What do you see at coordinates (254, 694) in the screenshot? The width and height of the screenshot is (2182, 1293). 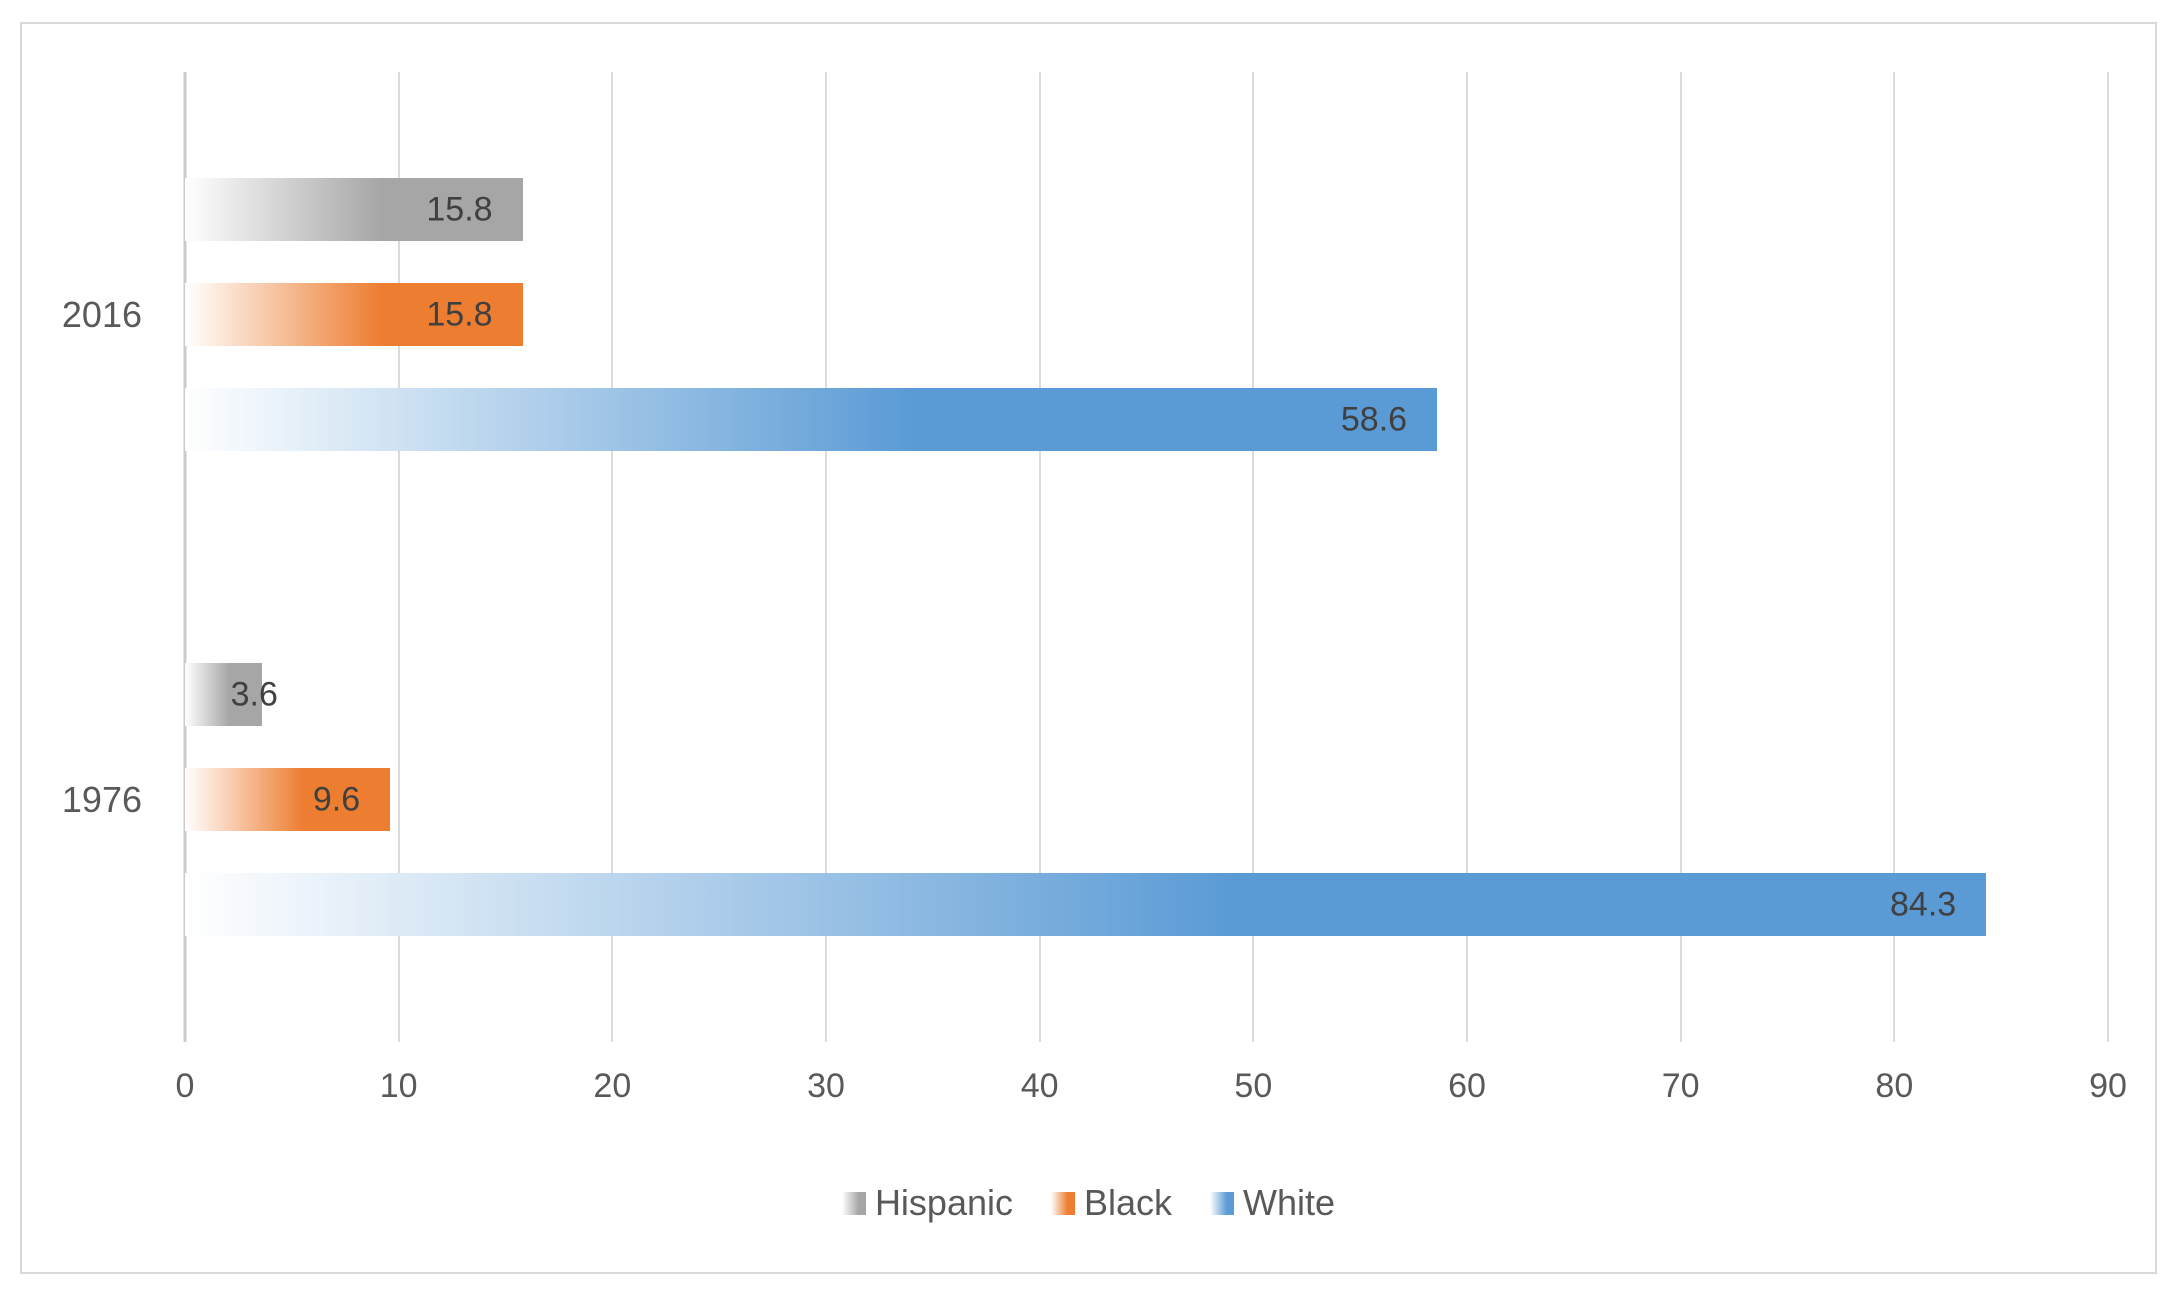 I see `value-label-1976-hispanic: 3.6` at bounding box center [254, 694].